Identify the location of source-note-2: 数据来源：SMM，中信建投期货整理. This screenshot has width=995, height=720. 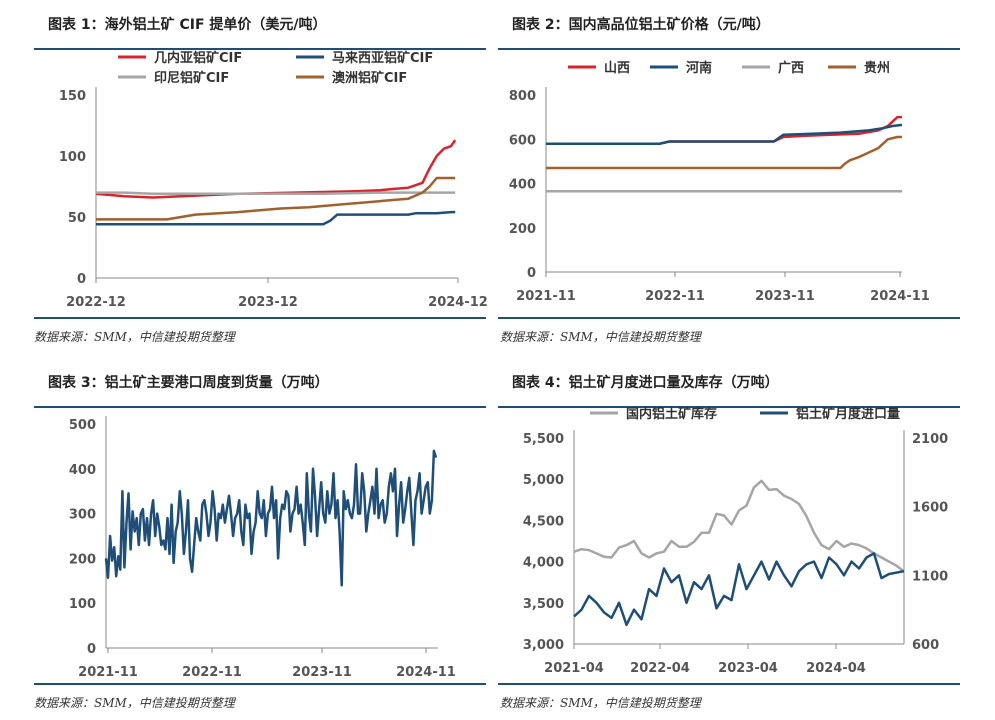
(600, 337).